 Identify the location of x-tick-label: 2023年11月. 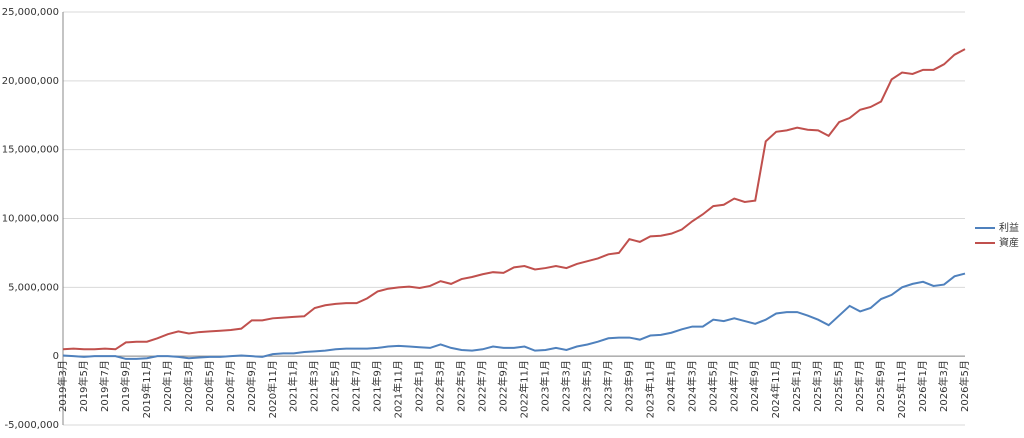
(649, 389).